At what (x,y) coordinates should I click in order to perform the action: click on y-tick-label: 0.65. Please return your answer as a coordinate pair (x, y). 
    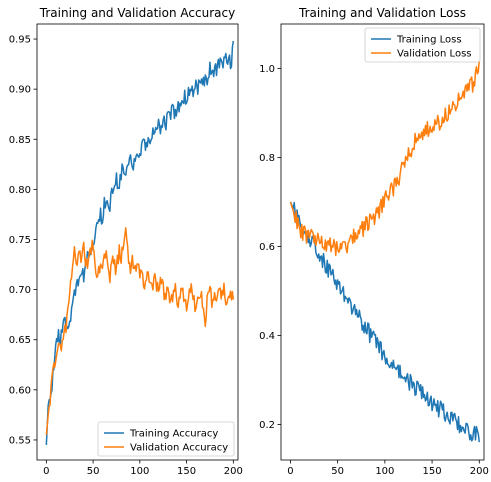
    Looking at the image, I should click on (20, 340).